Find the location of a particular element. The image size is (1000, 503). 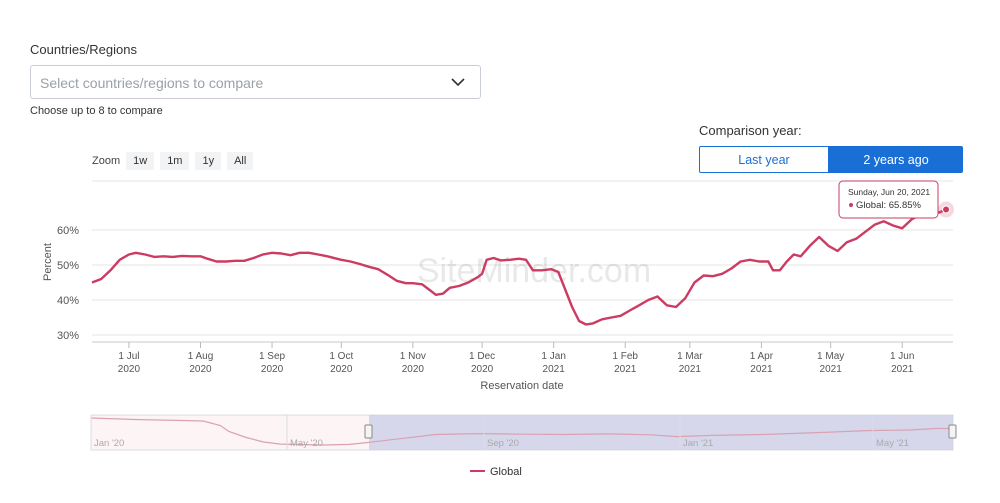

x-tick-label: 1 Sep is located at coordinates (272, 356).